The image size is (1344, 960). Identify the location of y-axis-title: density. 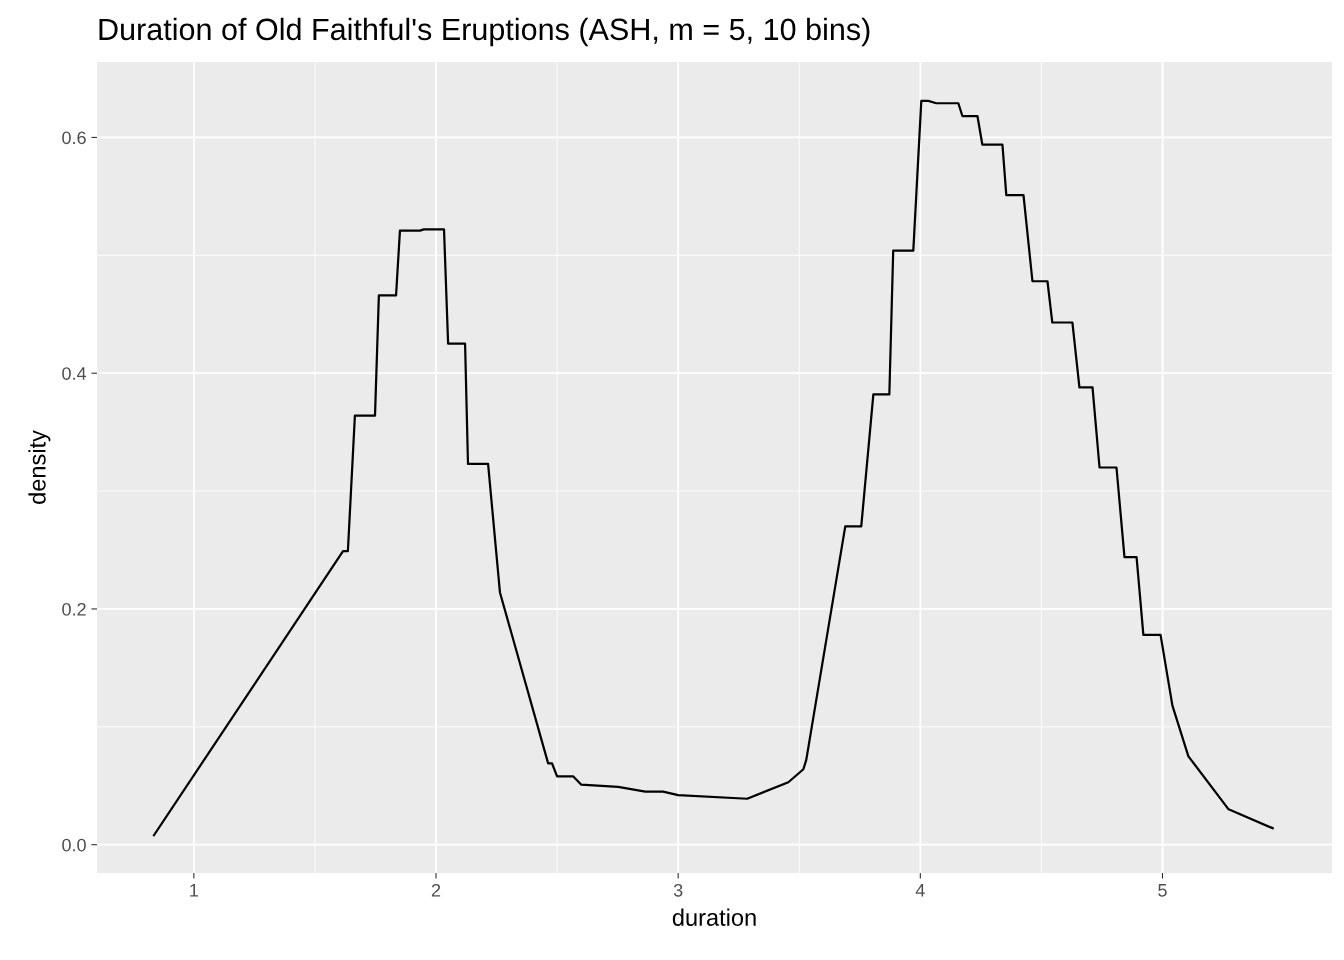
(39, 467).